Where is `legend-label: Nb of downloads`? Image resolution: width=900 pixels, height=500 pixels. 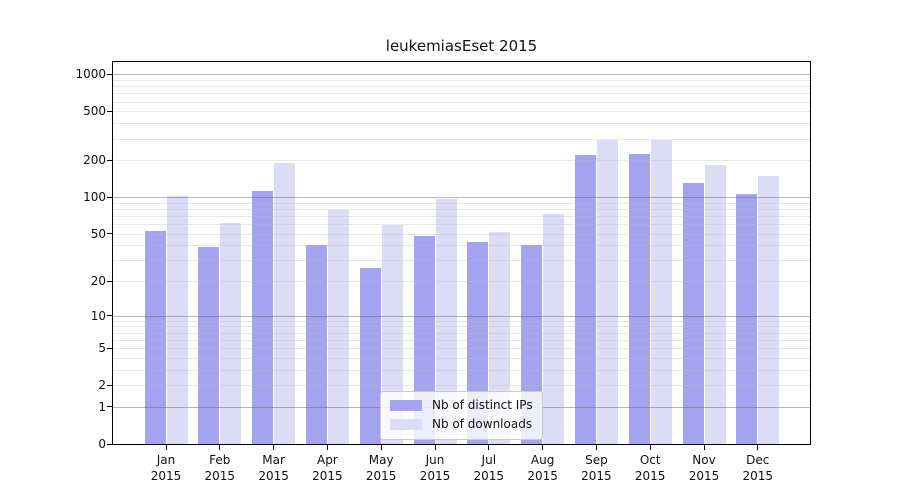 legend-label: Nb of downloads is located at coordinates (482, 424).